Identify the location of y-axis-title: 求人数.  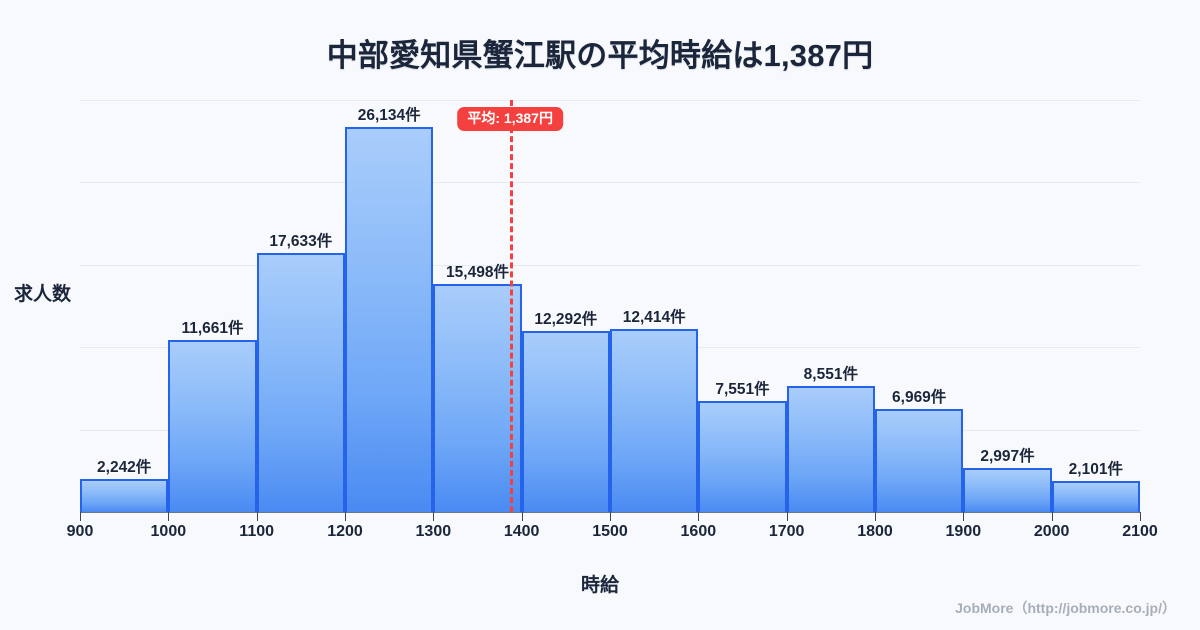
(43, 294).